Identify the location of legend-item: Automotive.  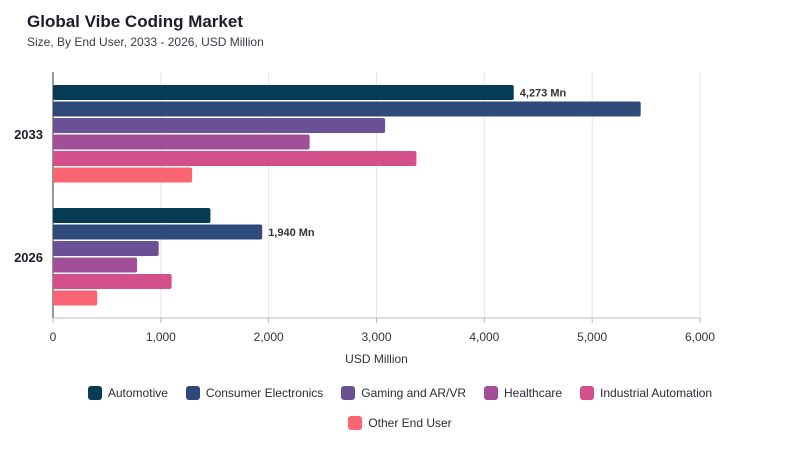
(127, 393).